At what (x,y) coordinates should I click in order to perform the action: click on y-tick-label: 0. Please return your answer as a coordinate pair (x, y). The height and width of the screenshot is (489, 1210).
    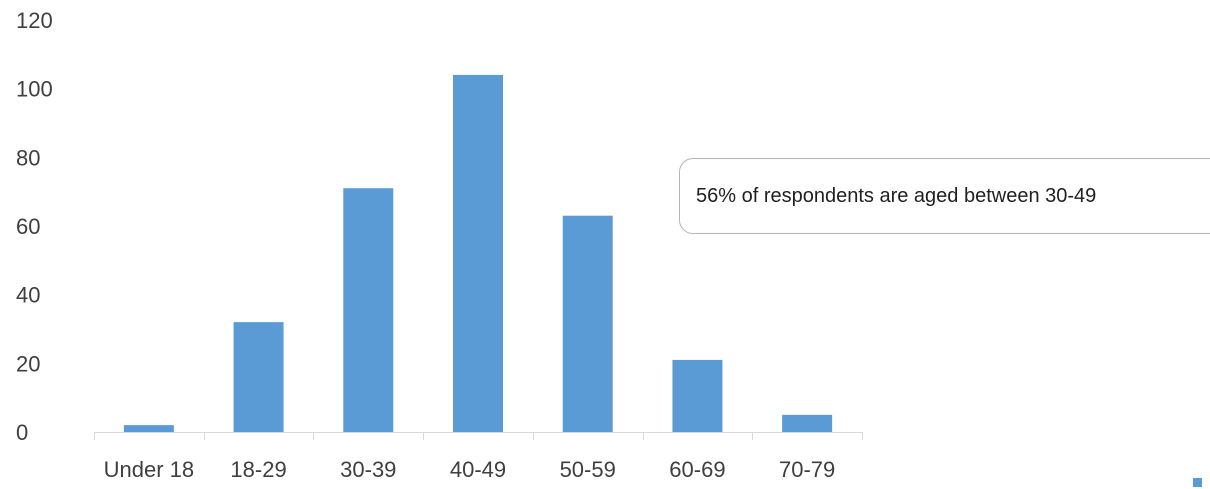
    Looking at the image, I should click on (22, 432).